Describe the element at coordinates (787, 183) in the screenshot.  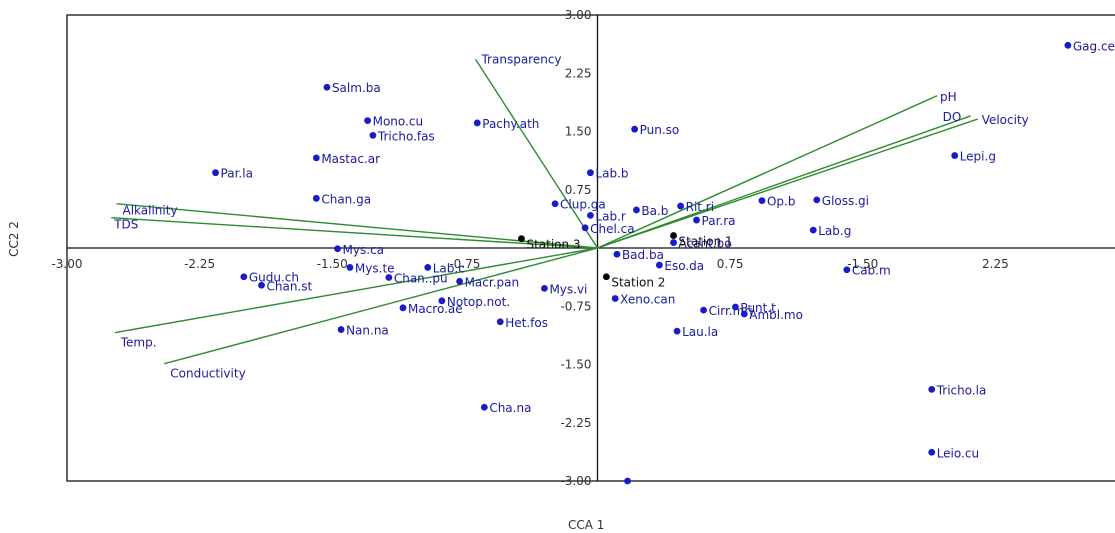
I see `vector-velocity` at that location.